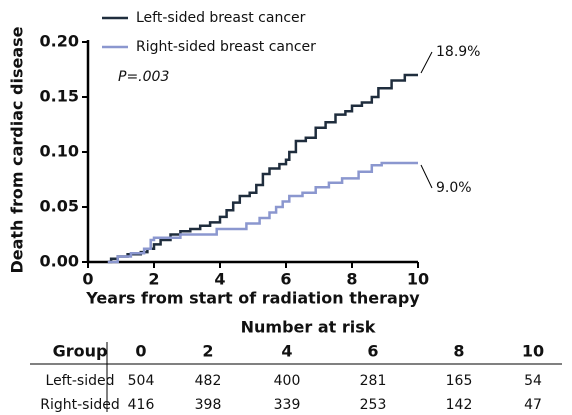 The image size is (572, 415). Describe the element at coordinates (80, 381) in the screenshot. I see `table-cell: Left-sided` at that location.